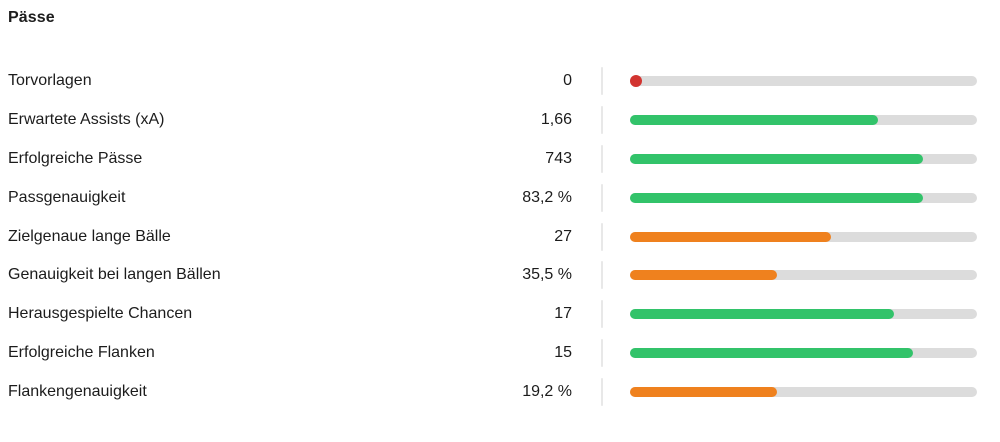 The height and width of the screenshot is (442, 1000). I want to click on stat-value: 743, so click(558, 158).